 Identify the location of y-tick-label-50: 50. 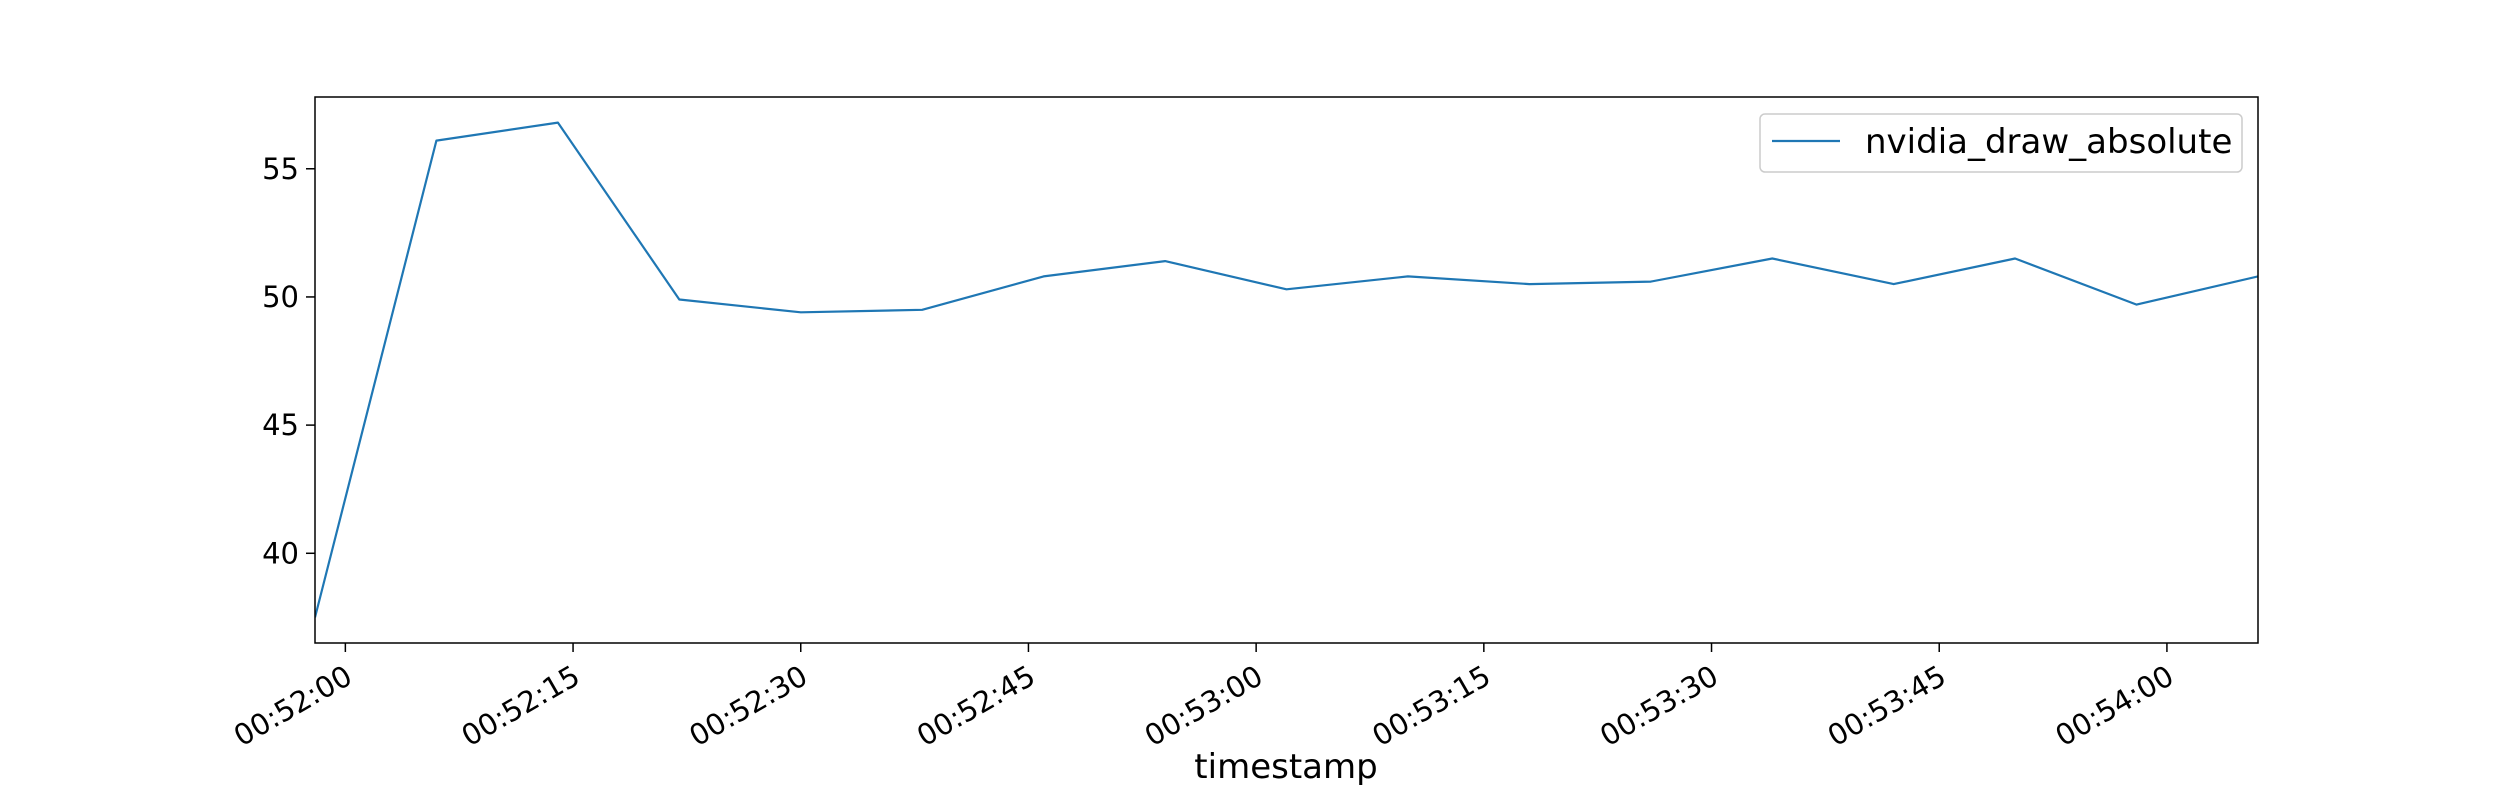
(280, 297).